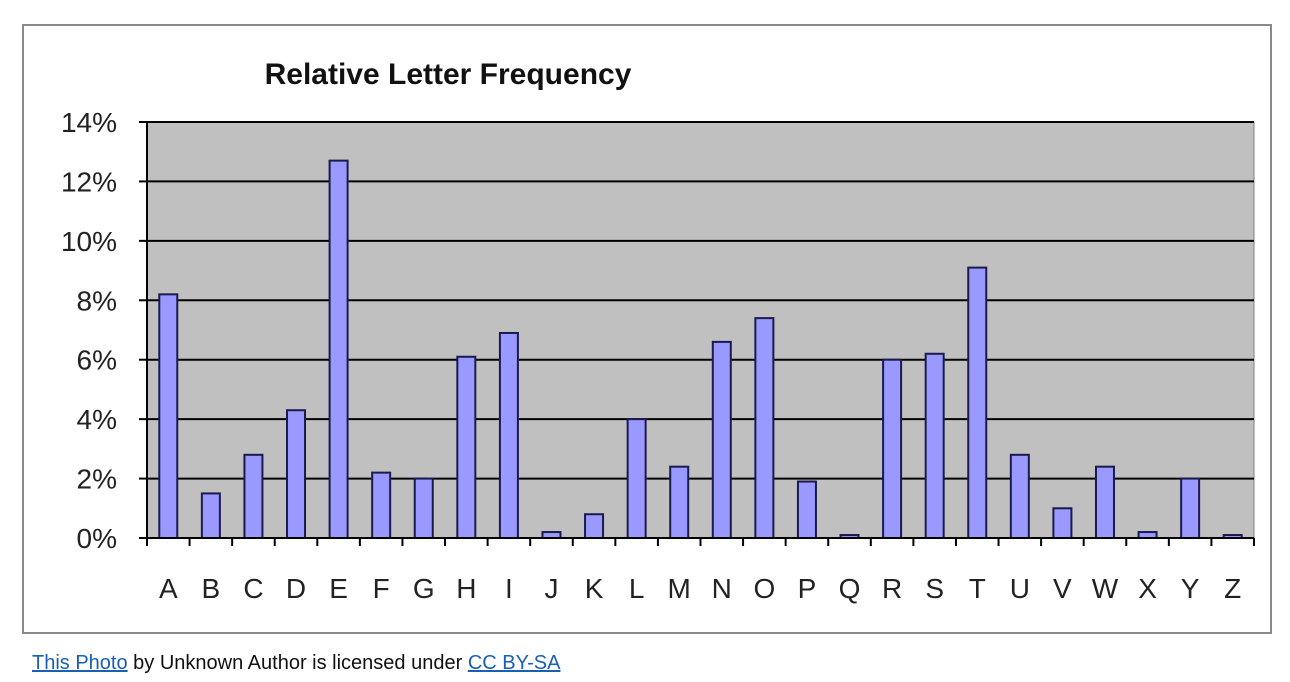 The image size is (1290, 682). I want to click on bar-o, so click(764, 428).